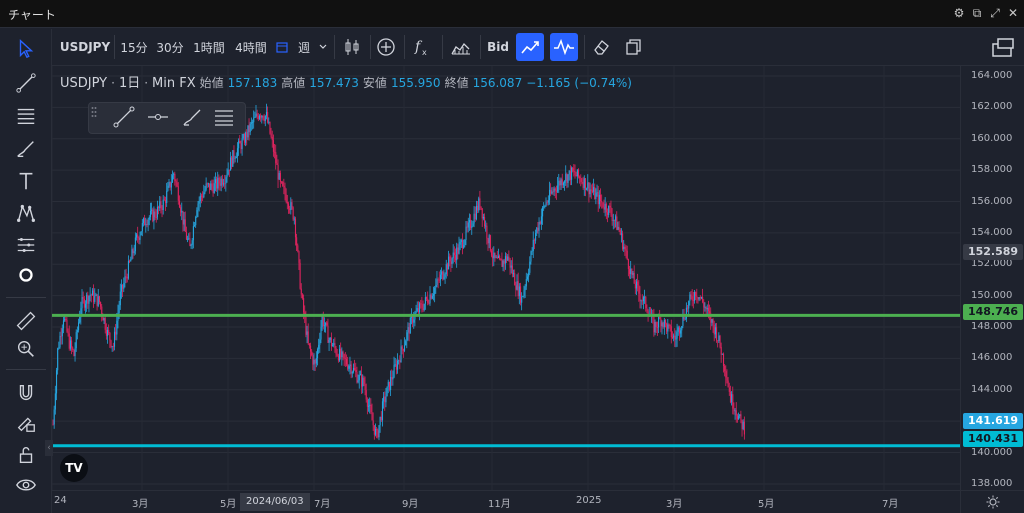  What do you see at coordinates (498, 47) in the screenshot?
I see `bid-button: Bid` at bounding box center [498, 47].